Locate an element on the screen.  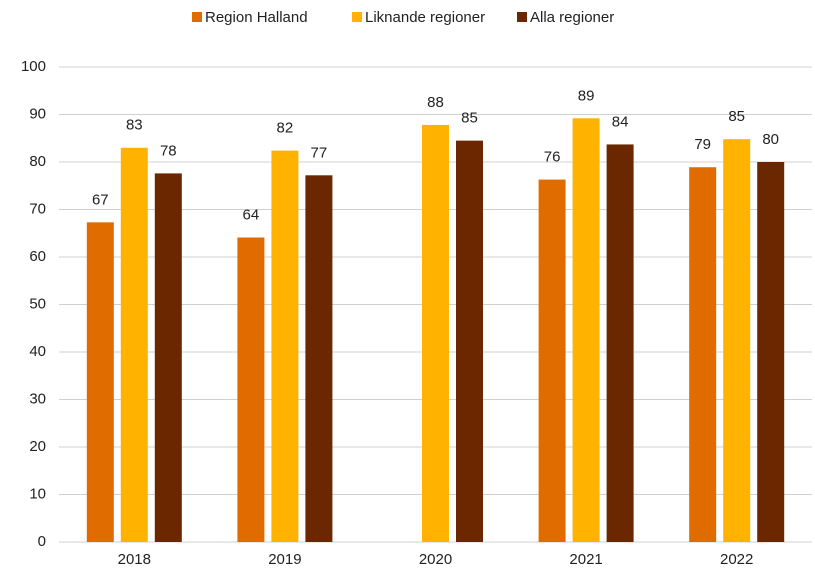
x-tick-label: 2022 is located at coordinates (736, 559).